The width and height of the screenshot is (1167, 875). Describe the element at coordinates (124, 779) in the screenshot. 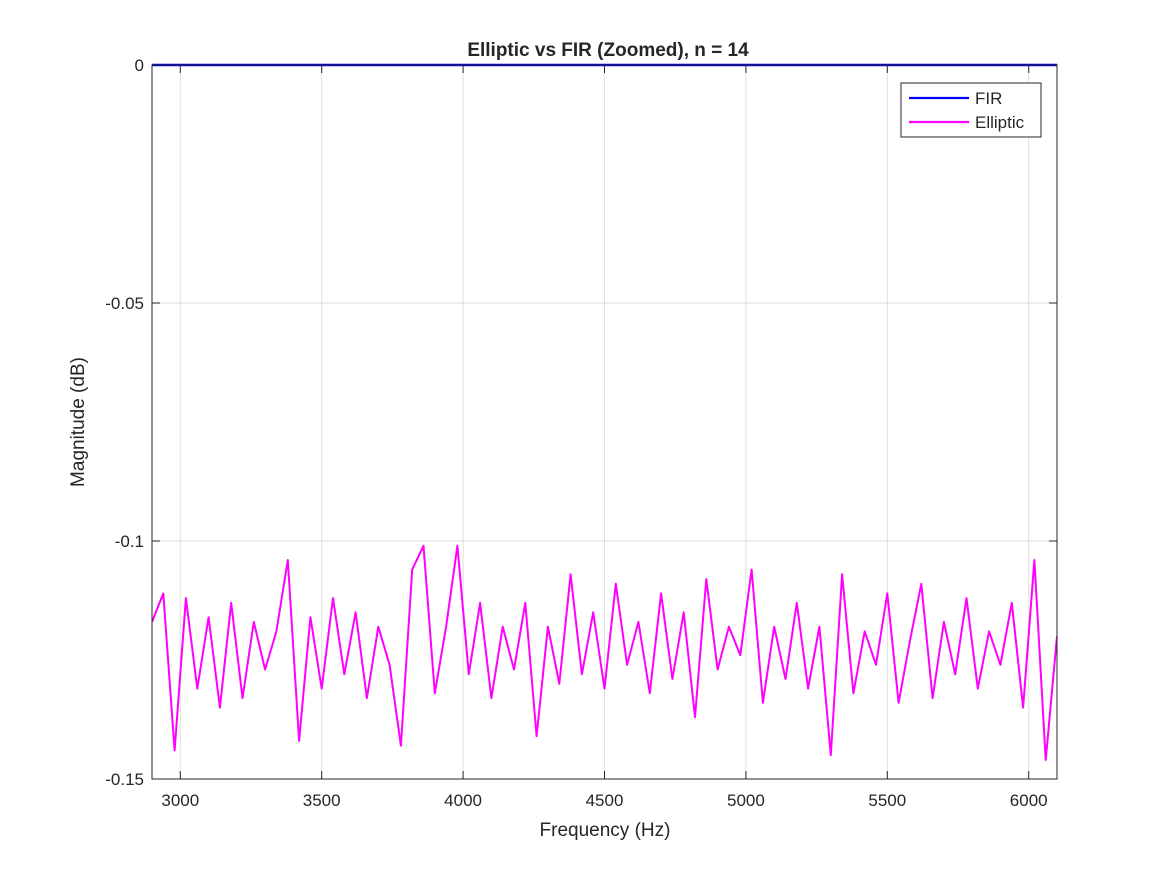

I see `y-tick-label: -0.15` at that location.